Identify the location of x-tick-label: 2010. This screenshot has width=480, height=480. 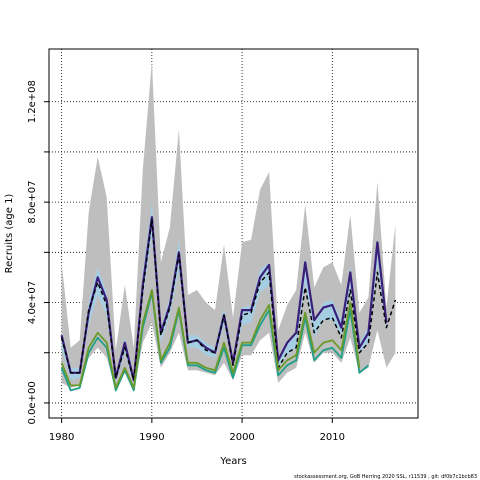
(332, 437).